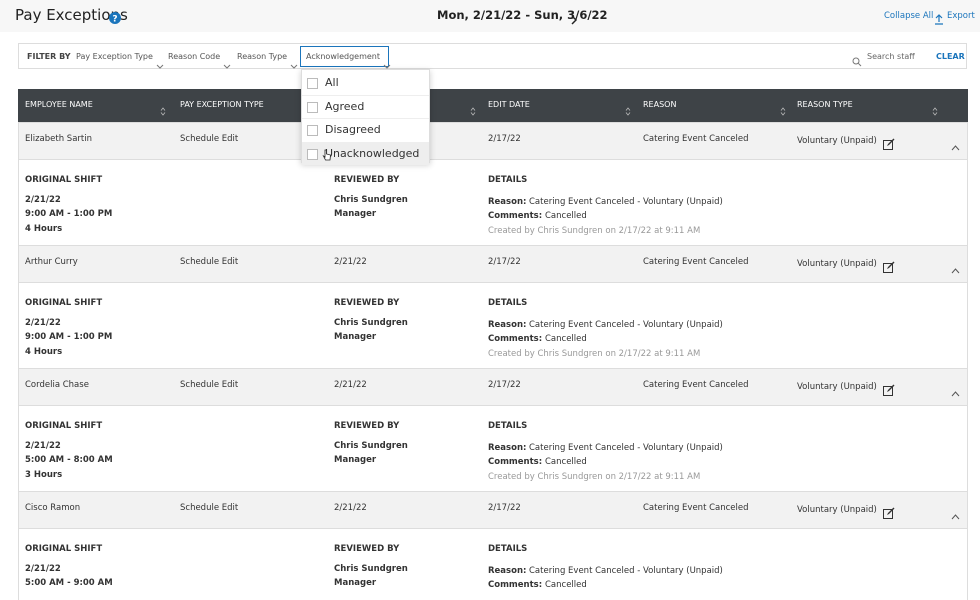 This screenshot has height=600, width=980. What do you see at coordinates (332, 82) in the screenshot?
I see `dropdown-option: All` at bounding box center [332, 82].